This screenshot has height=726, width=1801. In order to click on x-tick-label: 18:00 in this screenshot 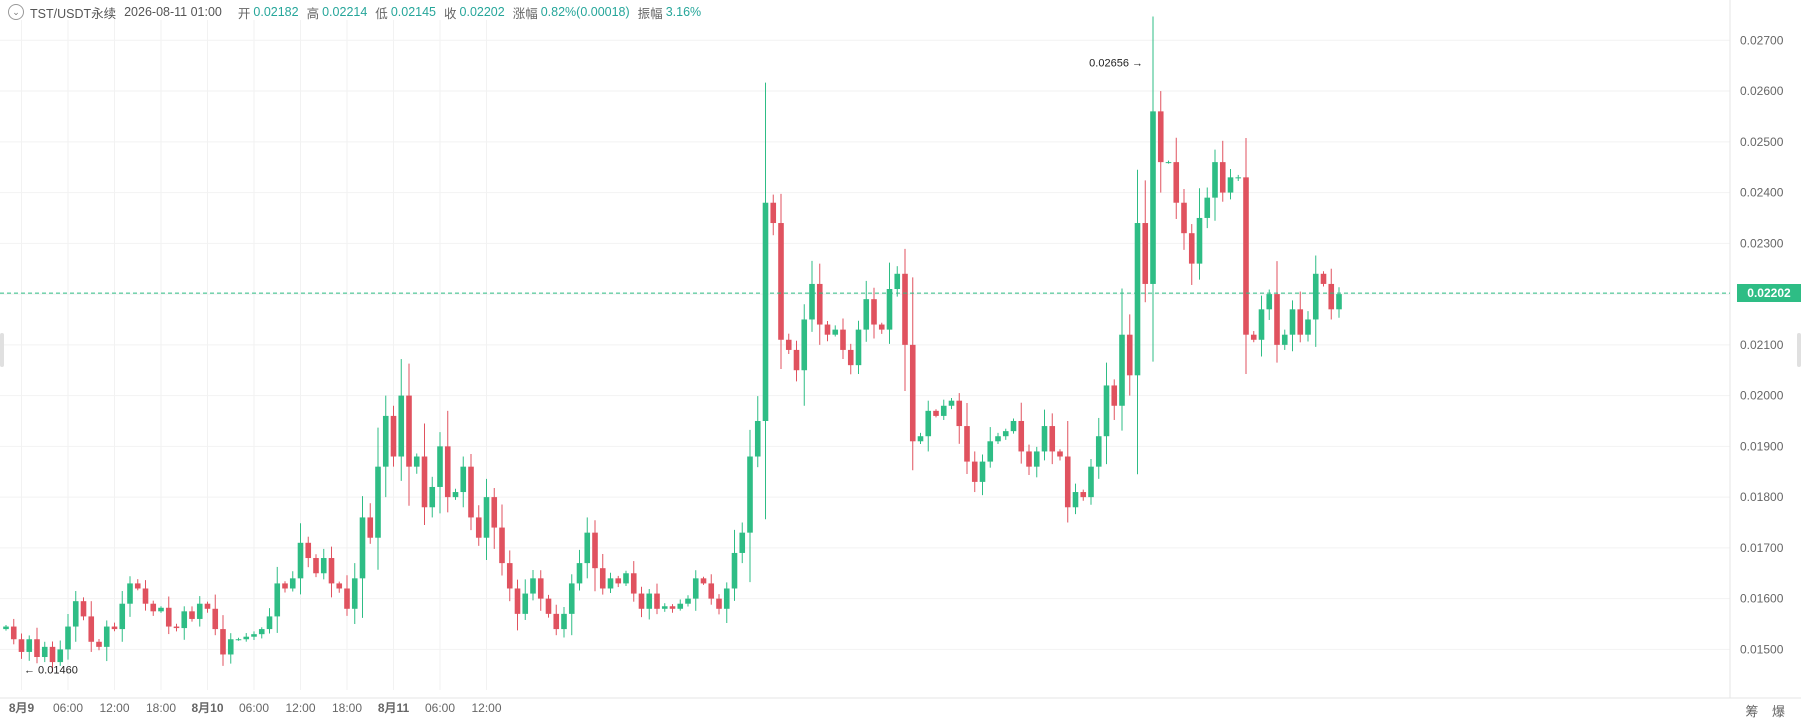, I will do `click(161, 708)`.